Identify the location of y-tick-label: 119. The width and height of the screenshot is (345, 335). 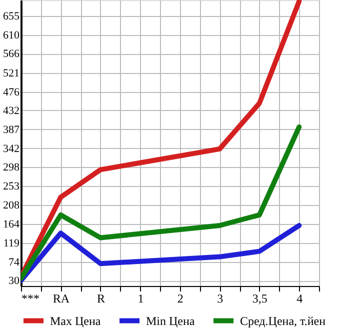
(11, 243).